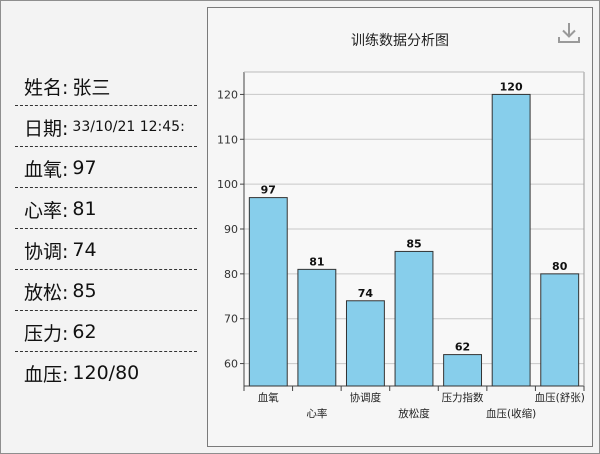 This screenshot has width=600, height=454. What do you see at coordinates (400, 41) in the screenshot?
I see `chart-title: 训练数据分析图` at bounding box center [400, 41].